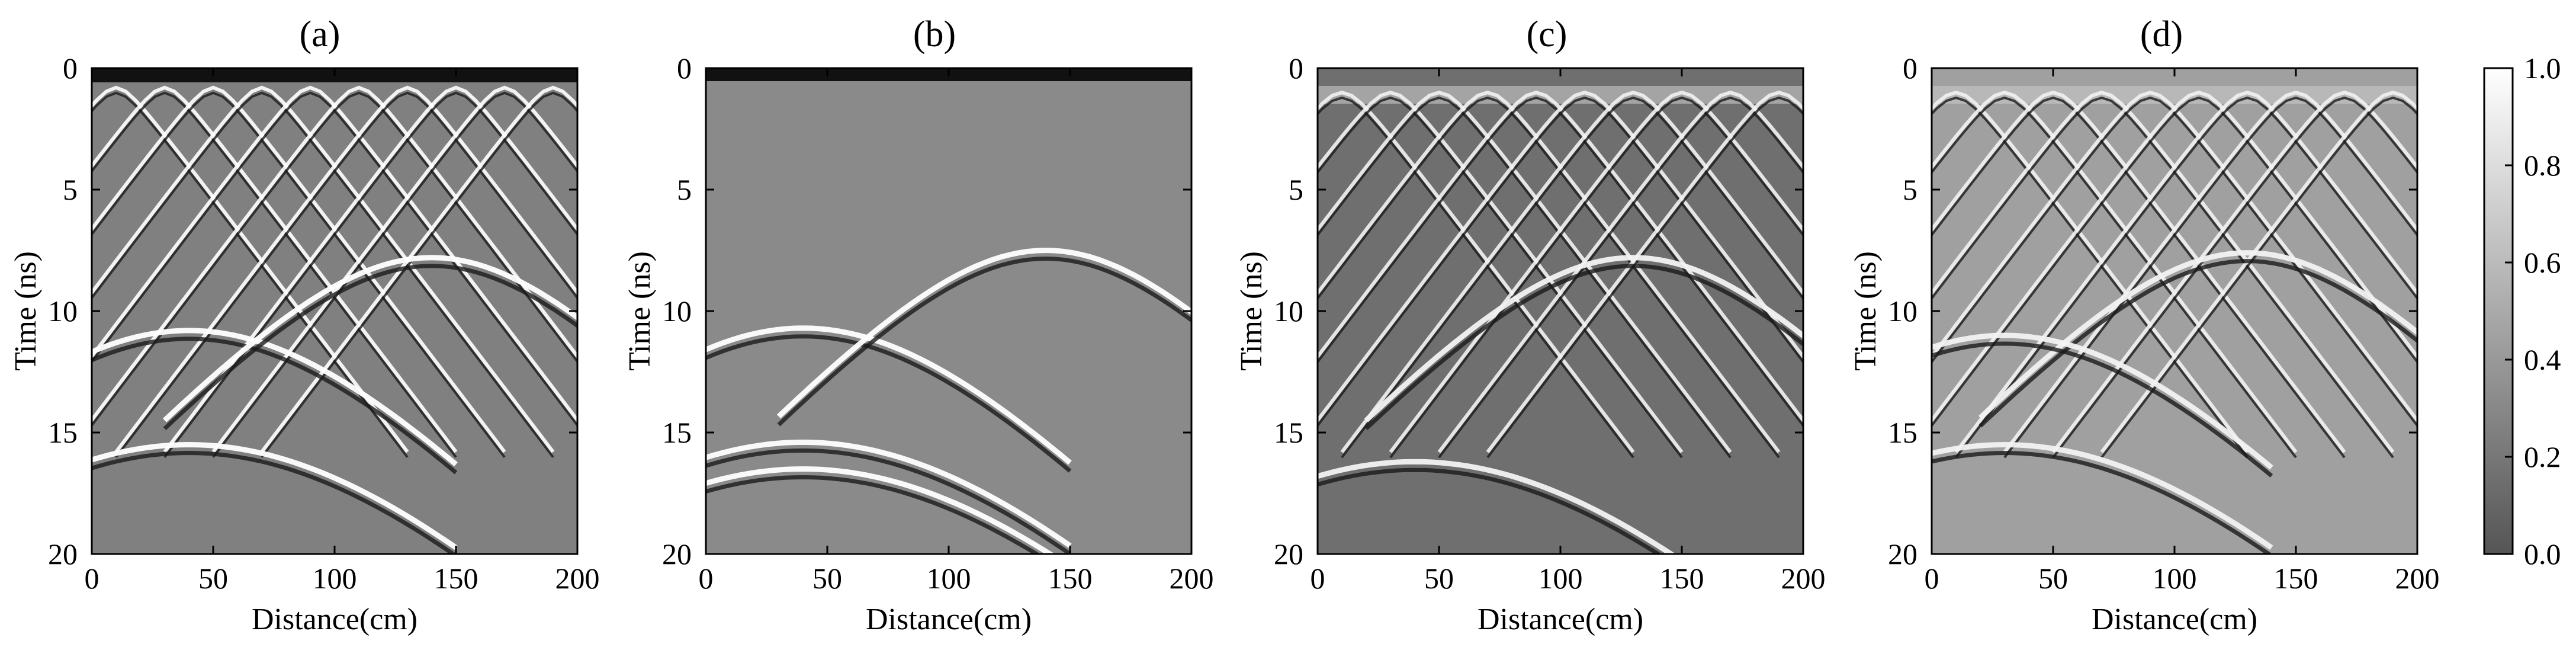  What do you see at coordinates (2522, 311) in the screenshot?
I see `colorbar: 0.0 0.2 0.4 0.6 0.8 1.0` at bounding box center [2522, 311].